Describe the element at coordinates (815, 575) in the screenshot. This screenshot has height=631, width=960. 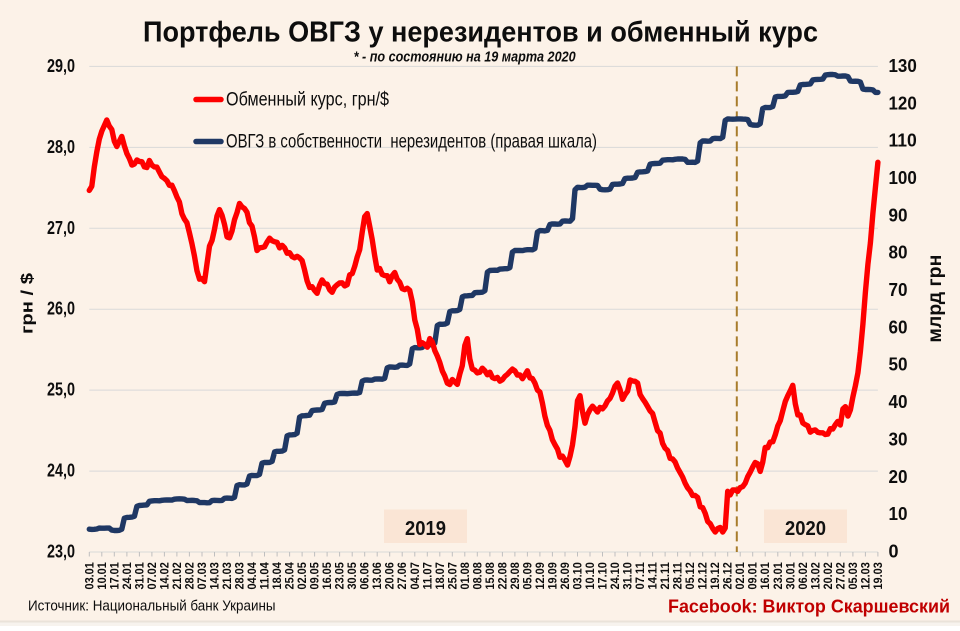
I see `svg-text: 13.02` at that location.